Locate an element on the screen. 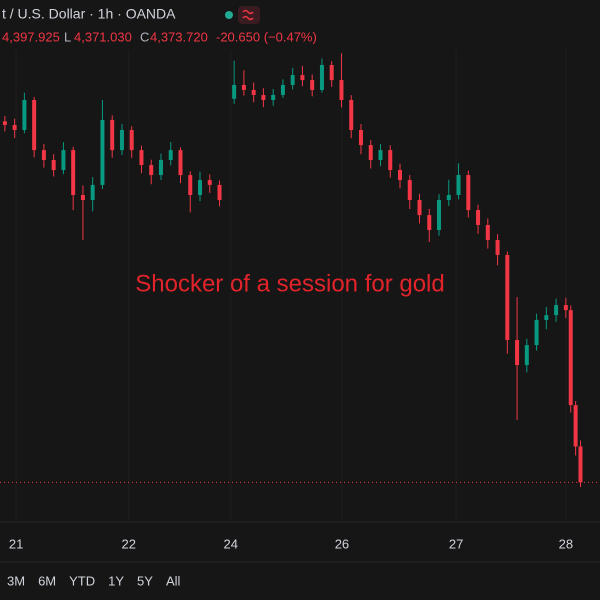  ohlc-close-label: C is located at coordinates (144, 36).